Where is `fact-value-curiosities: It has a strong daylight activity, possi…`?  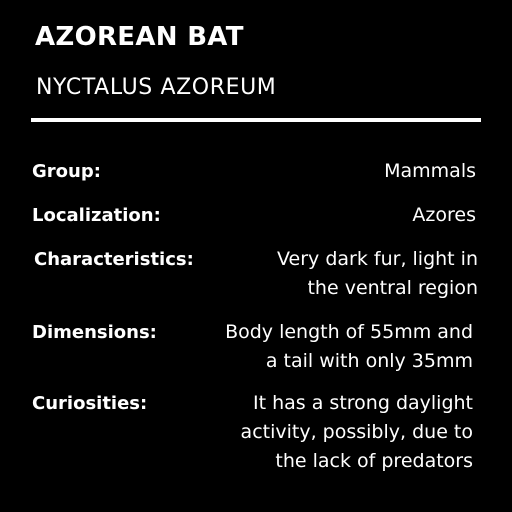 fact-value-curiosities: It has a strong daylight activity, possi… is located at coordinates (356, 432).